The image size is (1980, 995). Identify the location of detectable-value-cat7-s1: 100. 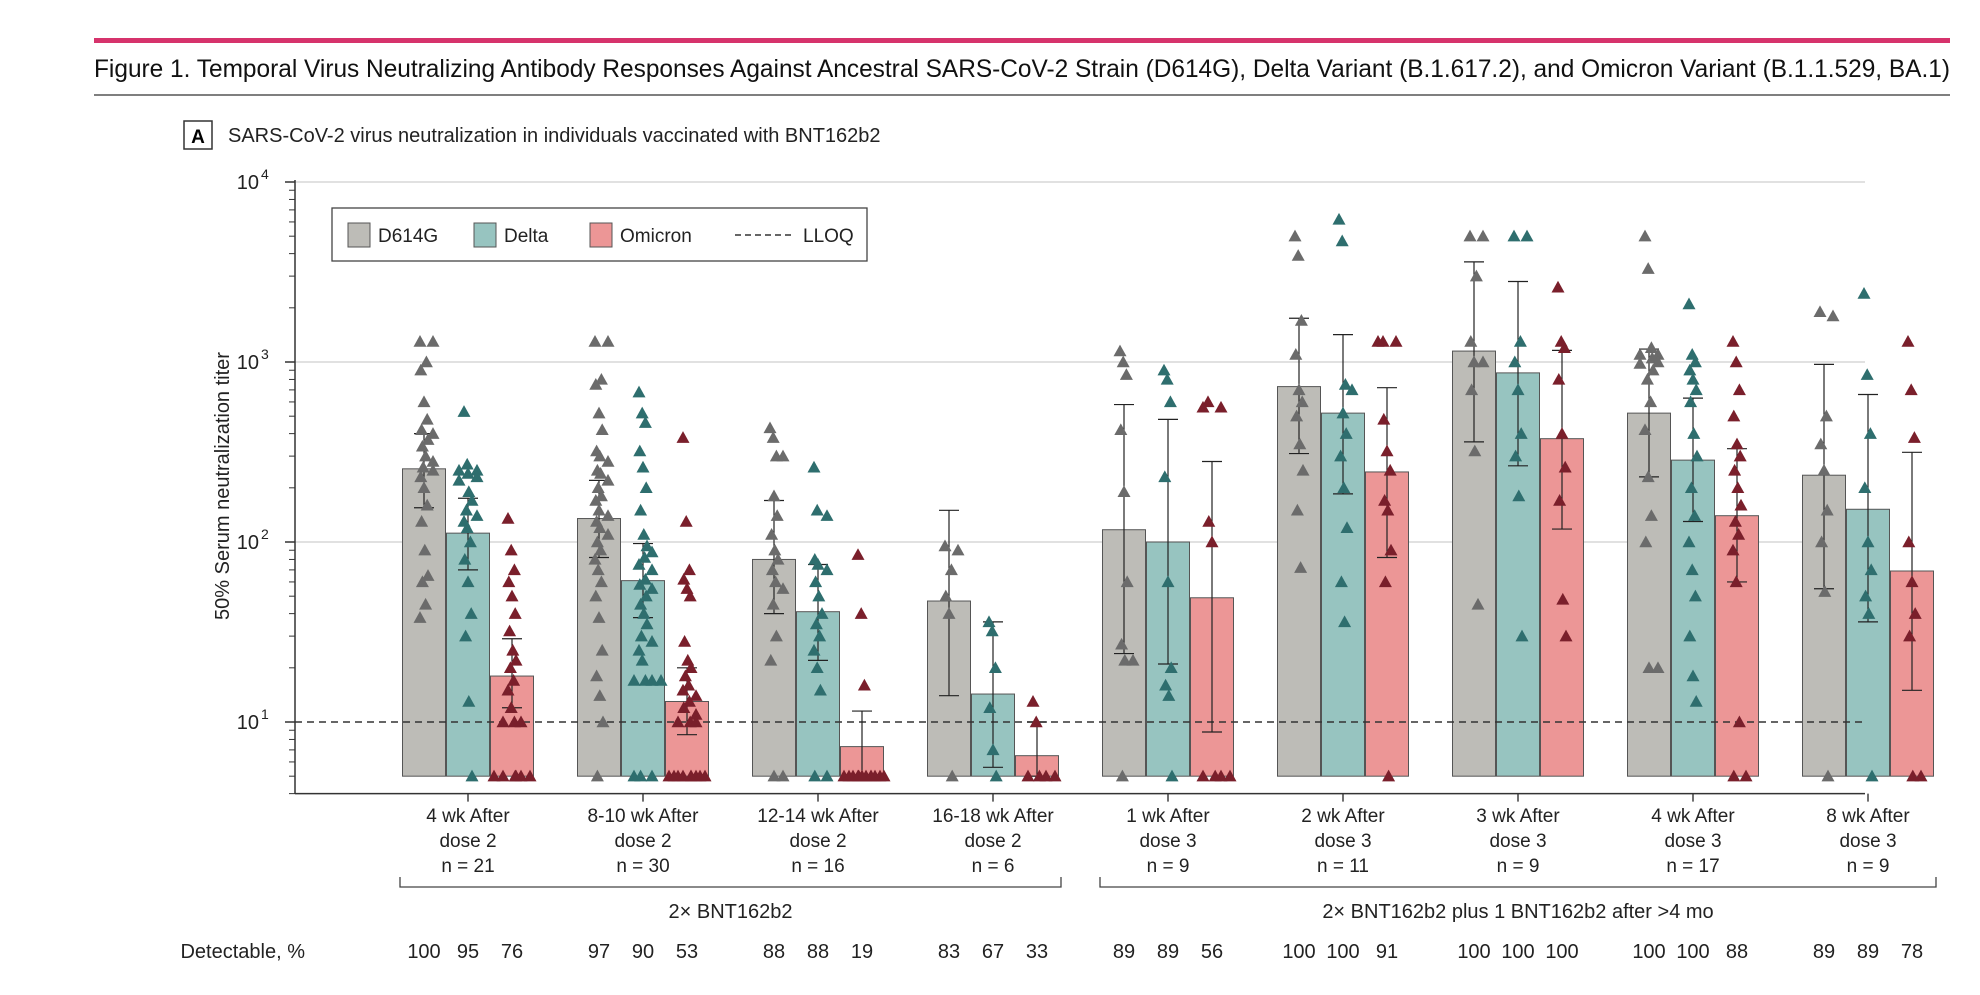
(1517, 952).